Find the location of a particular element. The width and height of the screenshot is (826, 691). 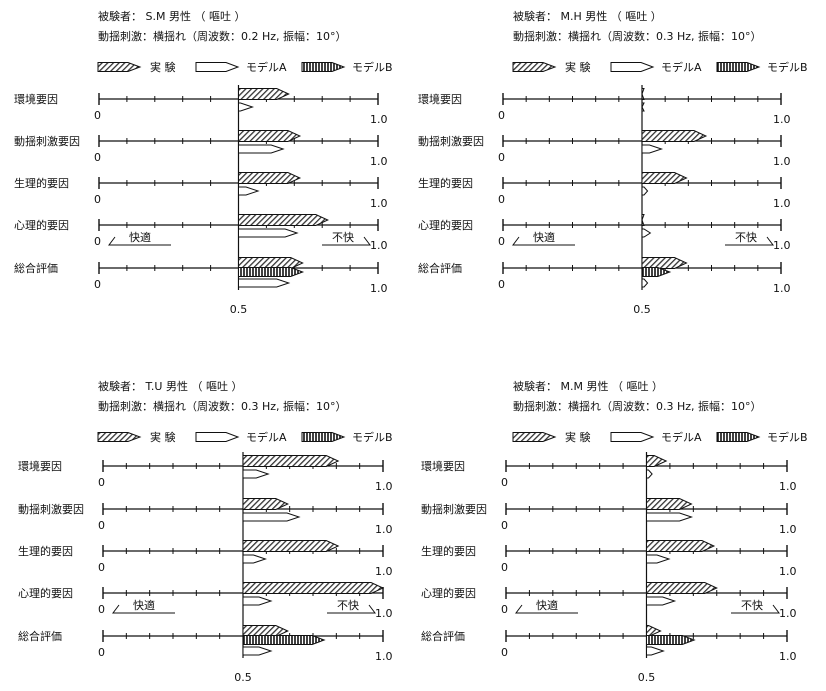

subject-line: 被験者： T.U 男性 （ 嘔吐 ） is located at coordinates (170, 386).